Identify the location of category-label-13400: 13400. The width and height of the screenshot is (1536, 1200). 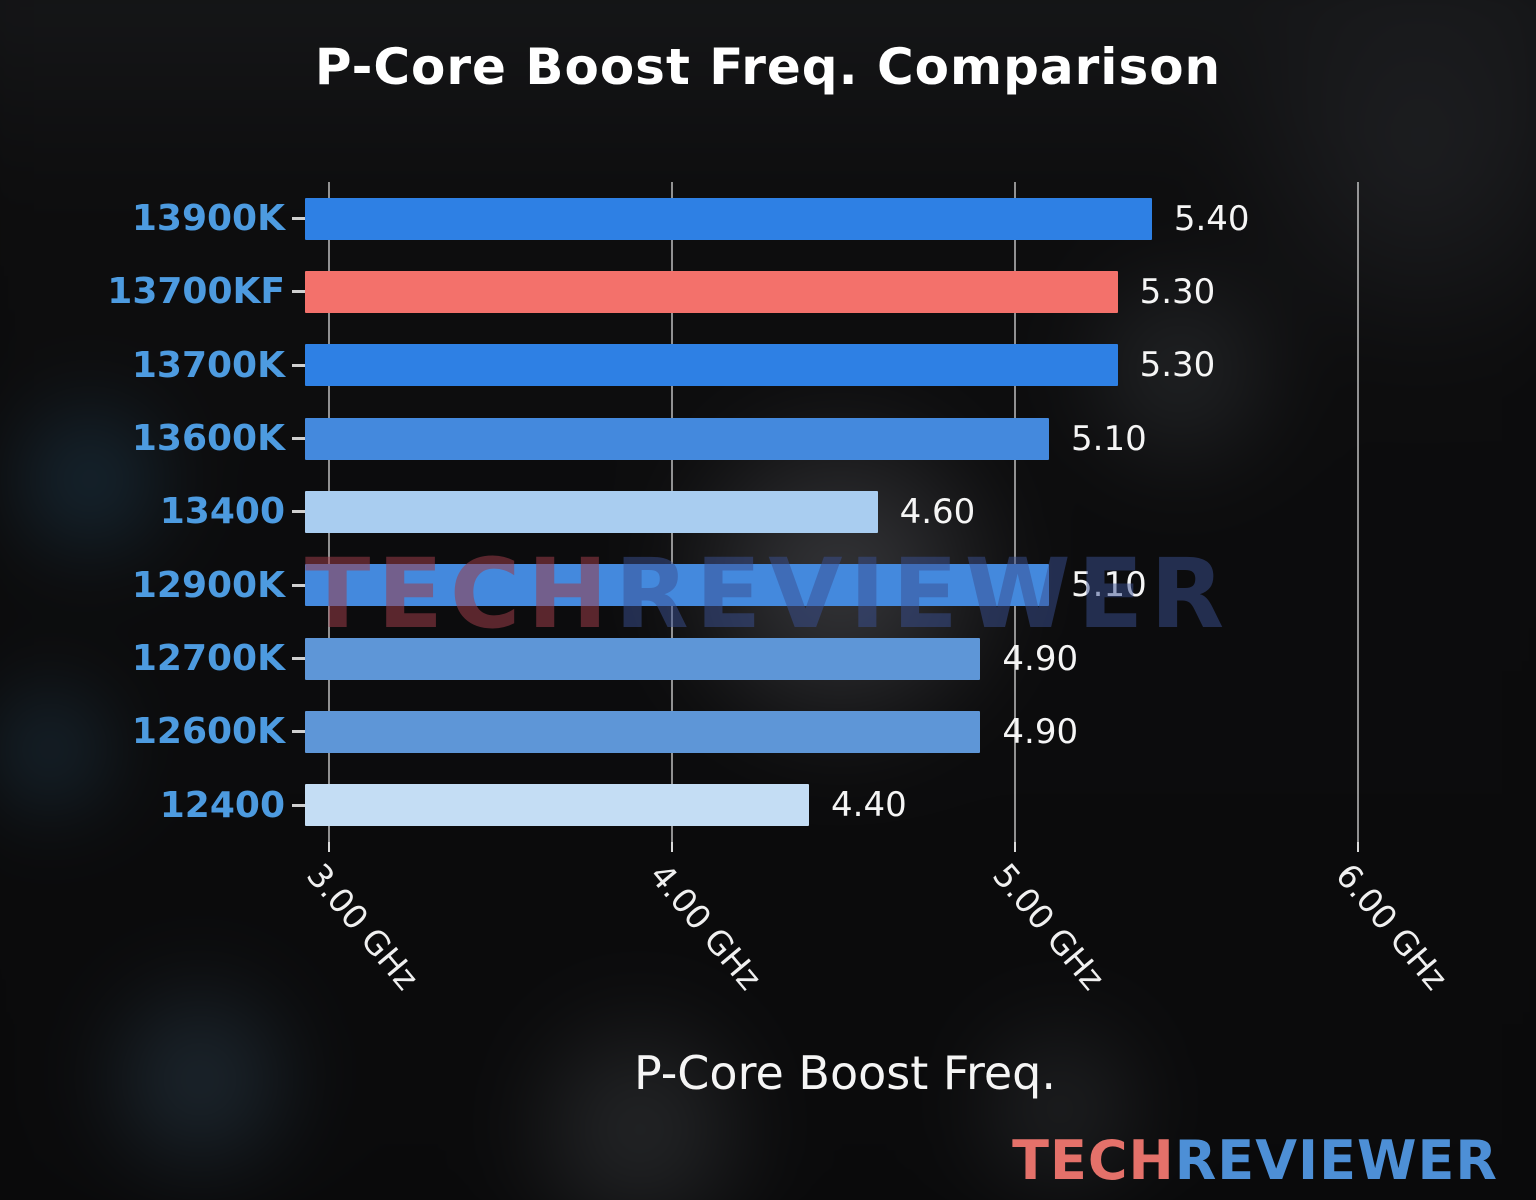
(222, 512).